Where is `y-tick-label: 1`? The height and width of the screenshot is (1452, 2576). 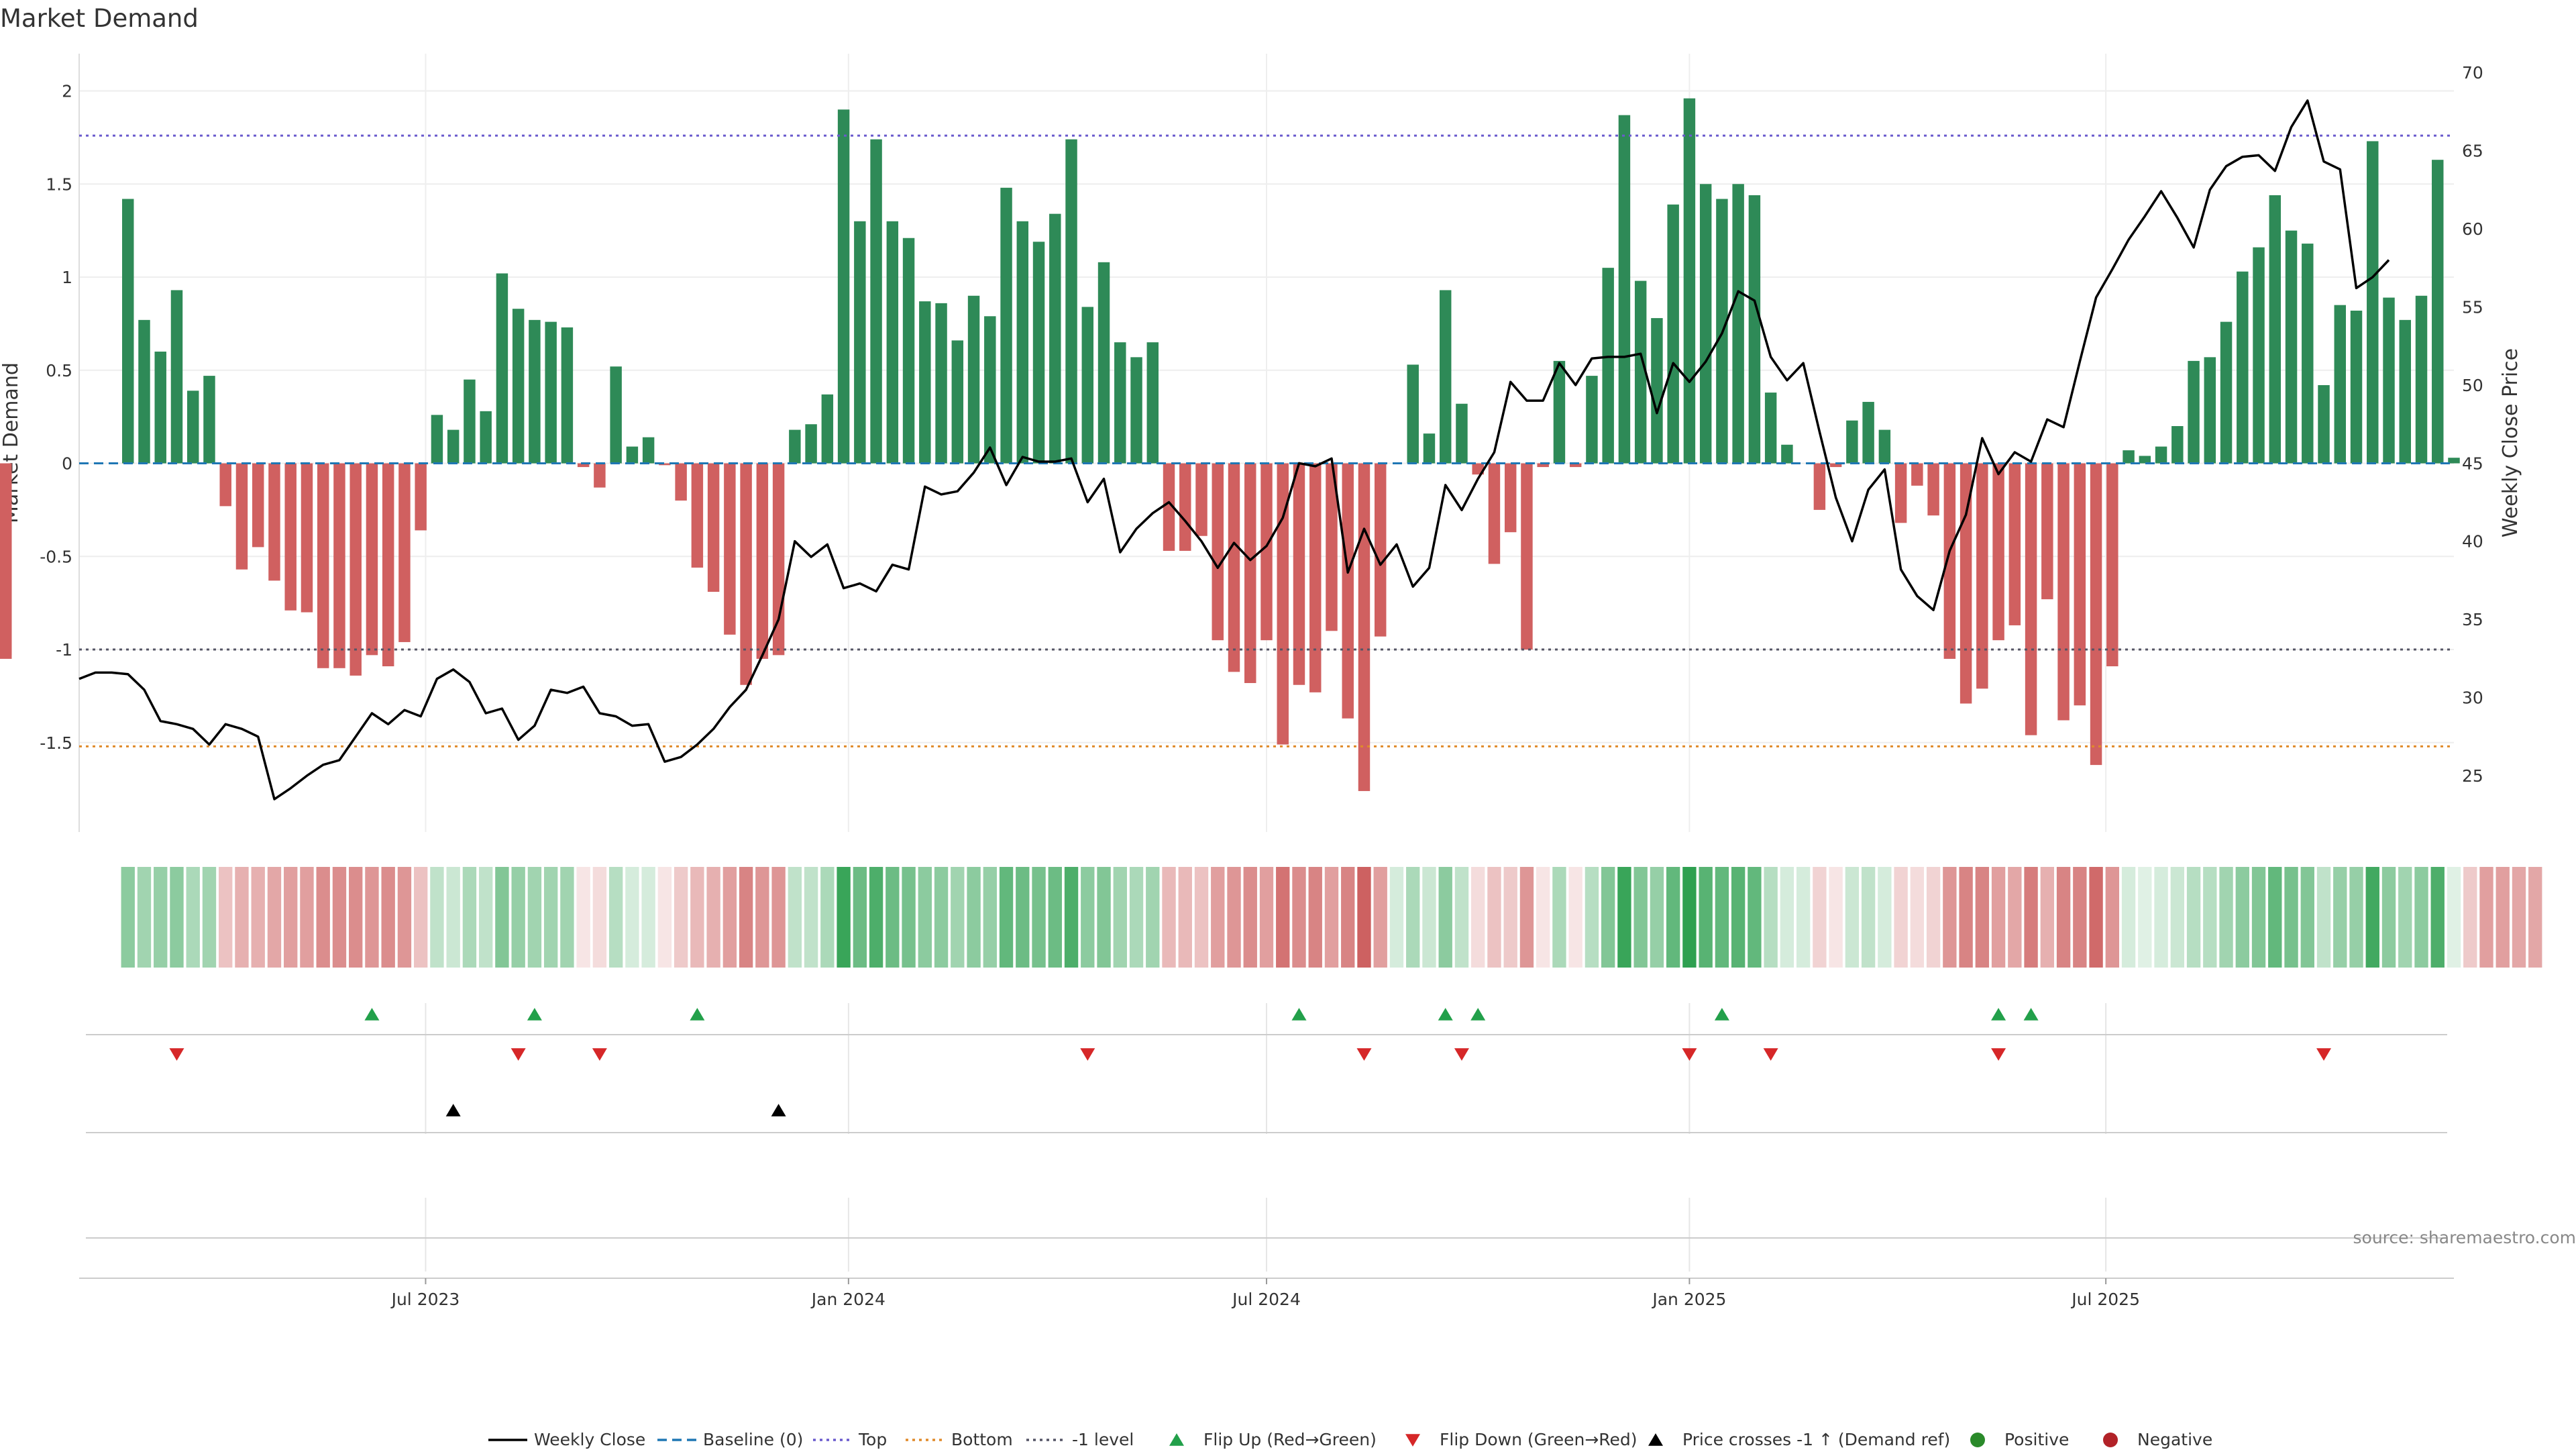 y-tick-label: 1 is located at coordinates (67, 277).